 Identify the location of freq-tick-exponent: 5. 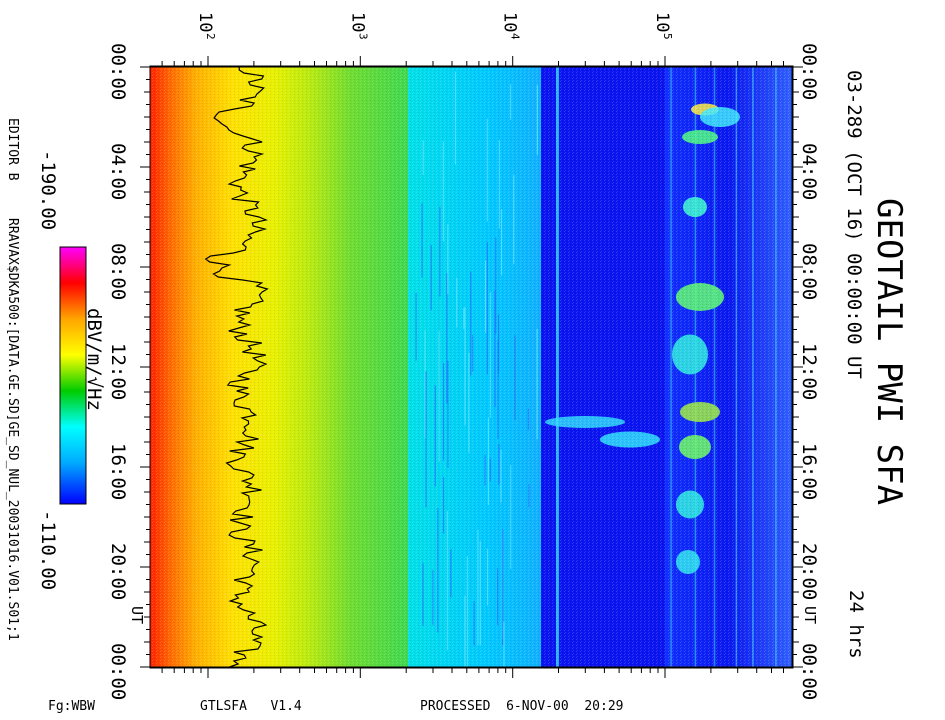
(667, 36).